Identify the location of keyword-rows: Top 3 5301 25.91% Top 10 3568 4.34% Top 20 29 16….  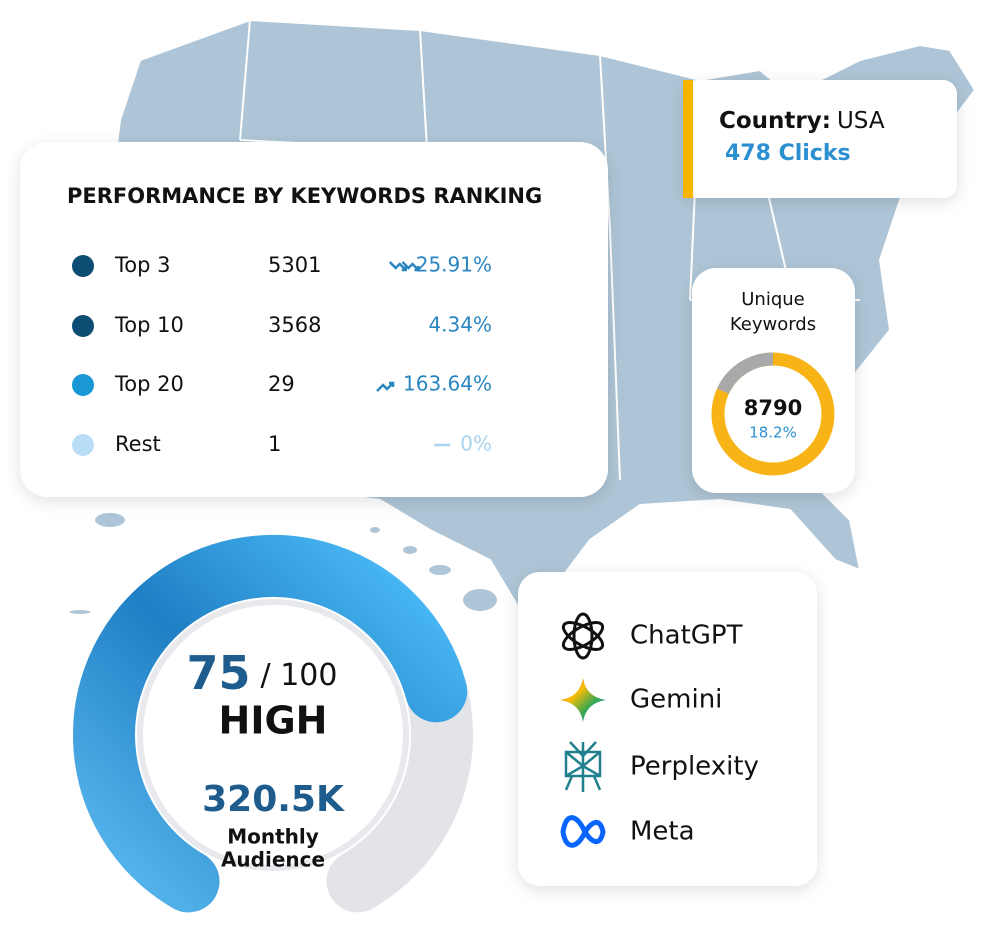
(282, 354).